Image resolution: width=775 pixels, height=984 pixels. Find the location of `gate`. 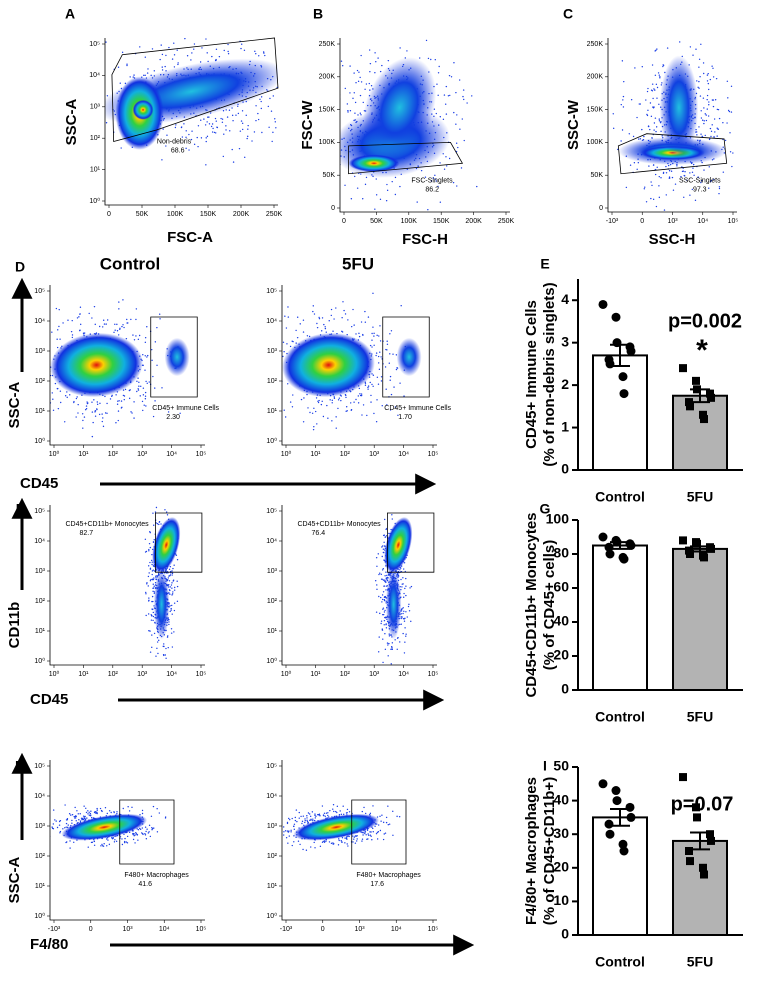

gate is located at coordinates (147, 832).